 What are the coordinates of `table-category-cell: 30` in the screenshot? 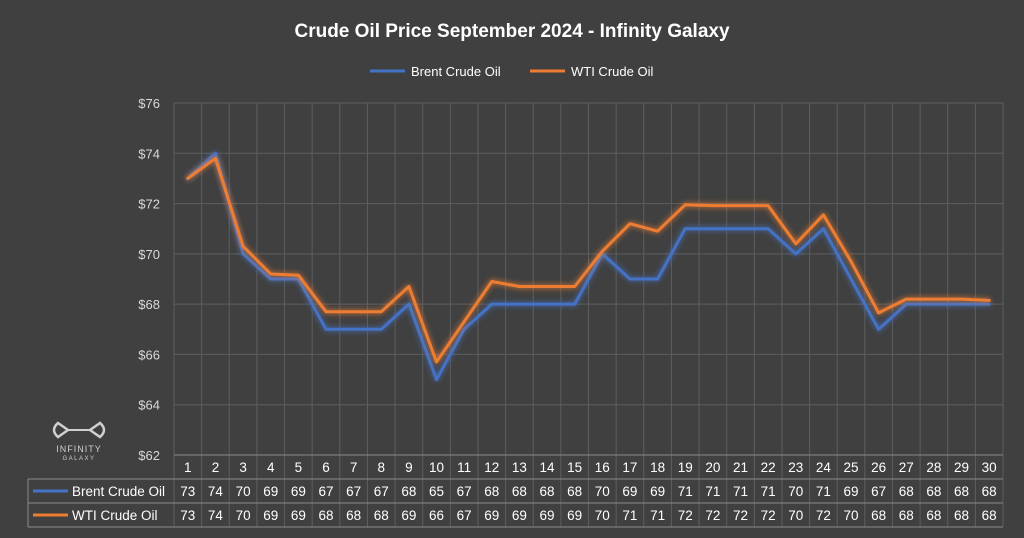 It's located at (989, 467).